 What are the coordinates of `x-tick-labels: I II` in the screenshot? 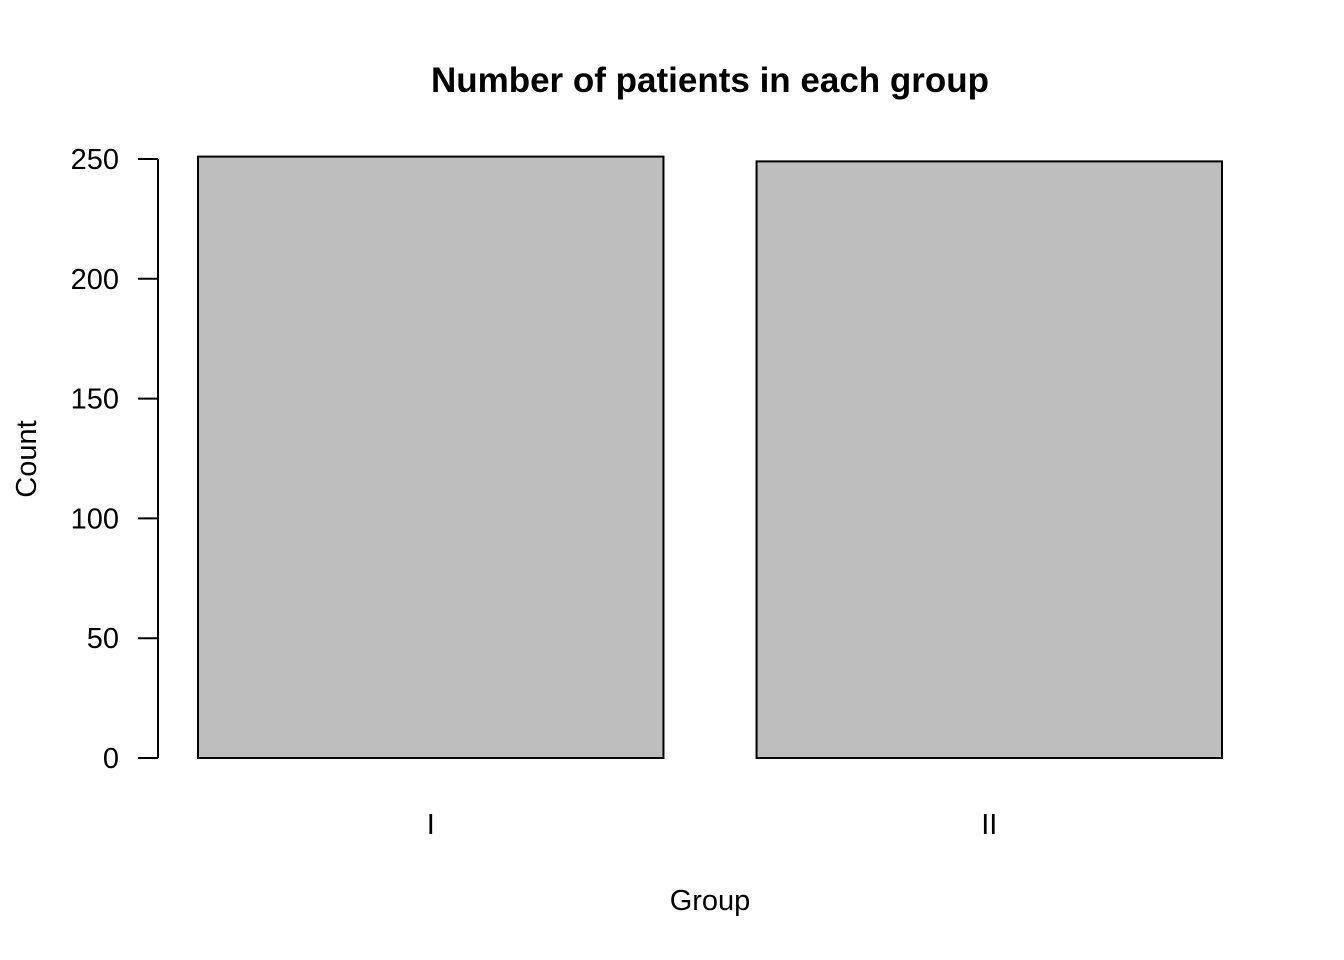 It's located at (712, 825).